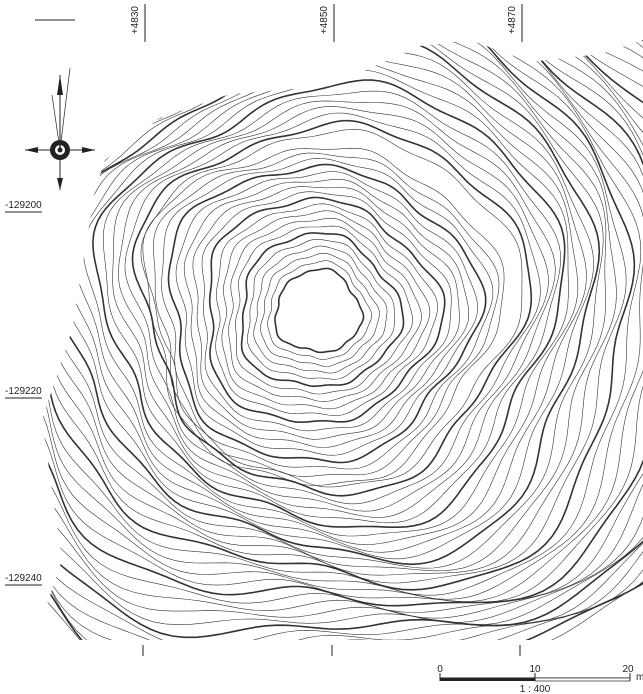 This screenshot has height=694, width=643. What do you see at coordinates (535, 689) in the screenshot?
I see `scale-ratio: 1 : 400` at bounding box center [535, 689].